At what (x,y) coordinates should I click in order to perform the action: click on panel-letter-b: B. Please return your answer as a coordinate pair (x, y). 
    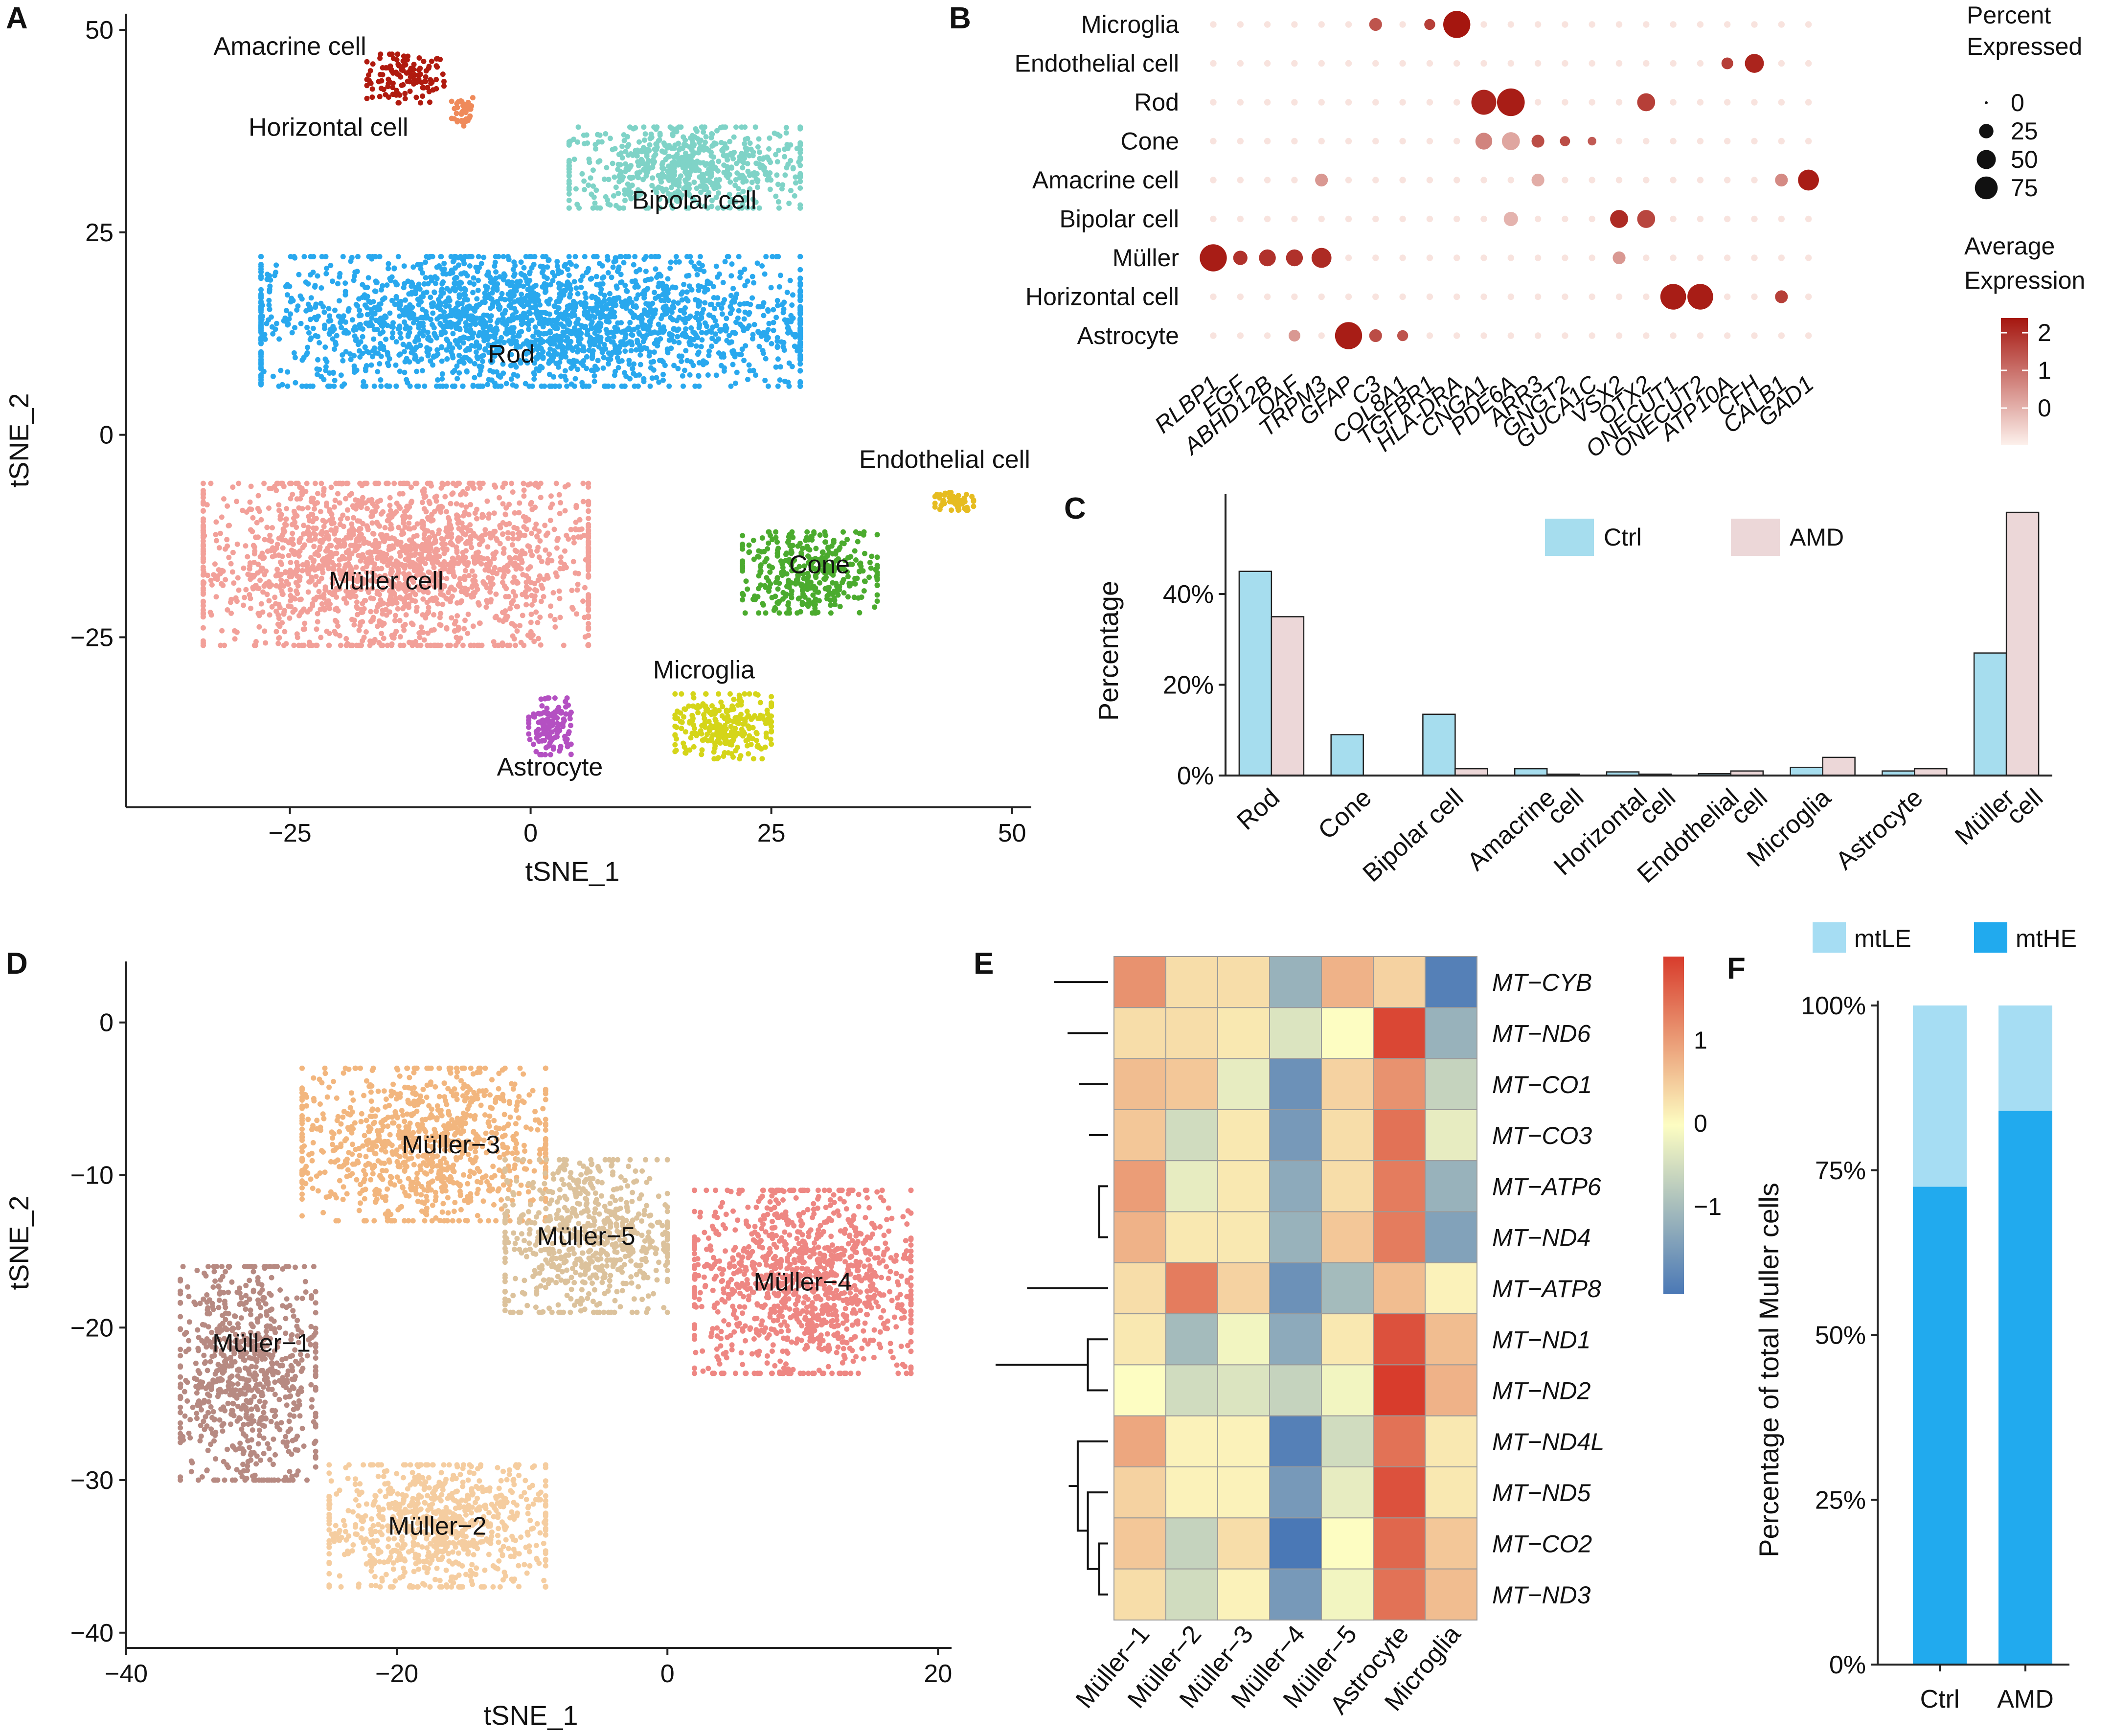
    Looking at the image, I should click on (960, 18).